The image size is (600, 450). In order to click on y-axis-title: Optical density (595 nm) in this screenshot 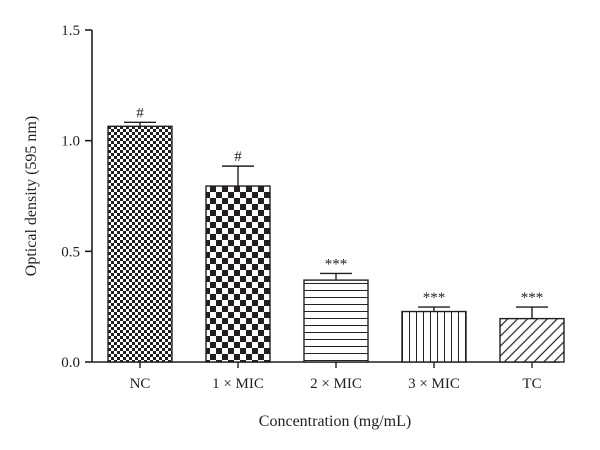, I will do `click(31, 196)`.